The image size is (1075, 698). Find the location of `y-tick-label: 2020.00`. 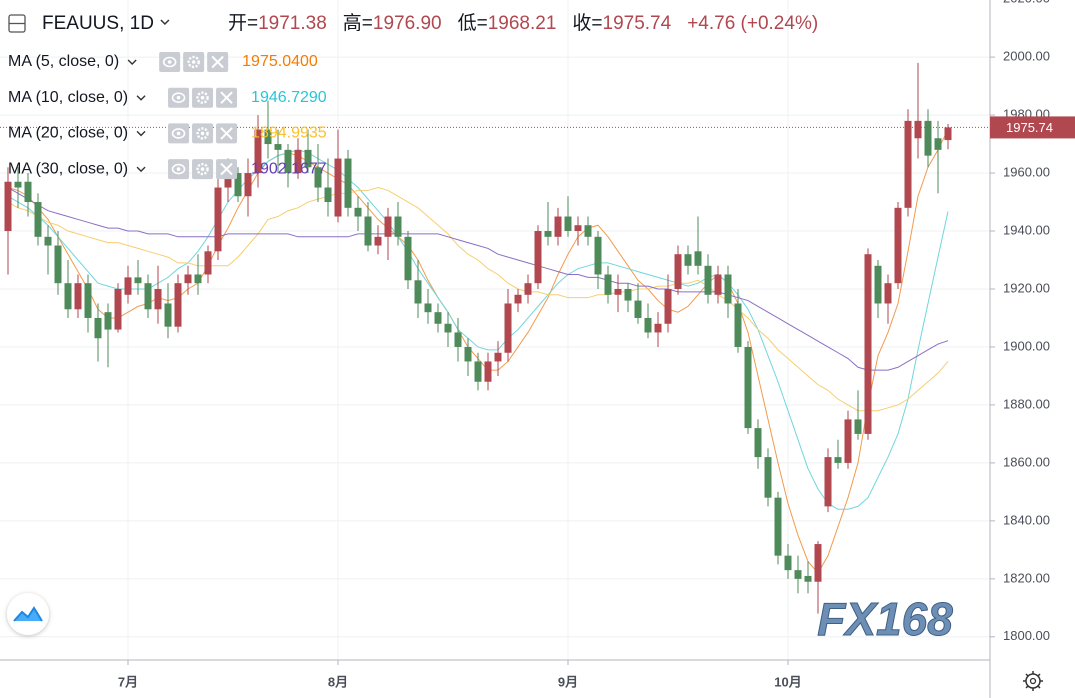

y-tick-label: 2020.00 is located at coordinates (1026, 3).